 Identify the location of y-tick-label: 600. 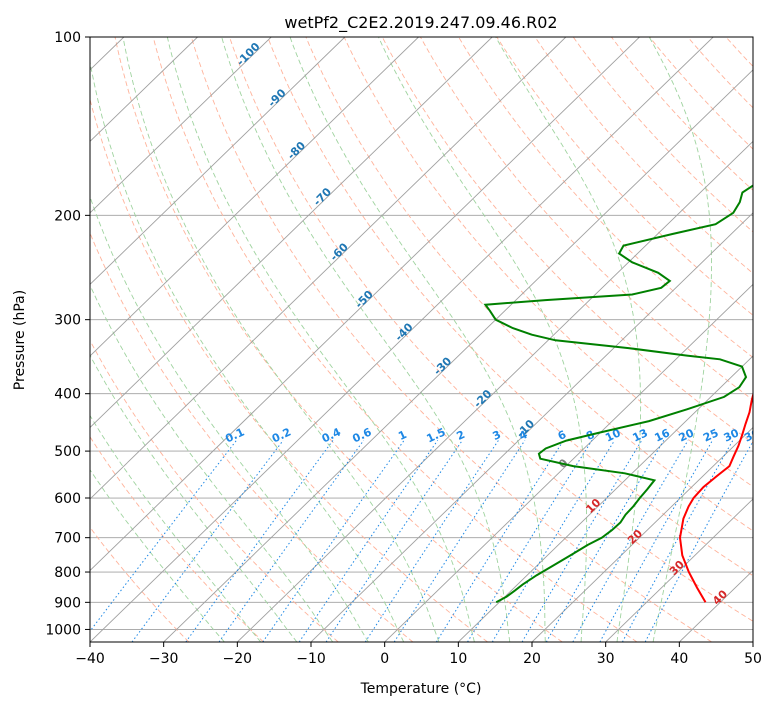
(67, 499).